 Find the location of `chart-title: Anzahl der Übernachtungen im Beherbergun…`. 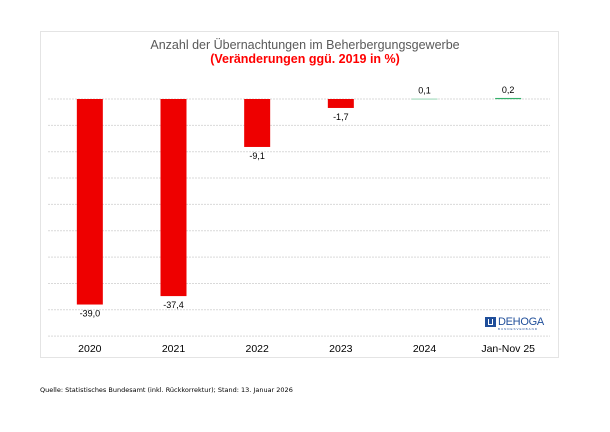

chart-title: Anzahl der Übernachtungen im Beherbergun… is located at coordinates (305, 45).